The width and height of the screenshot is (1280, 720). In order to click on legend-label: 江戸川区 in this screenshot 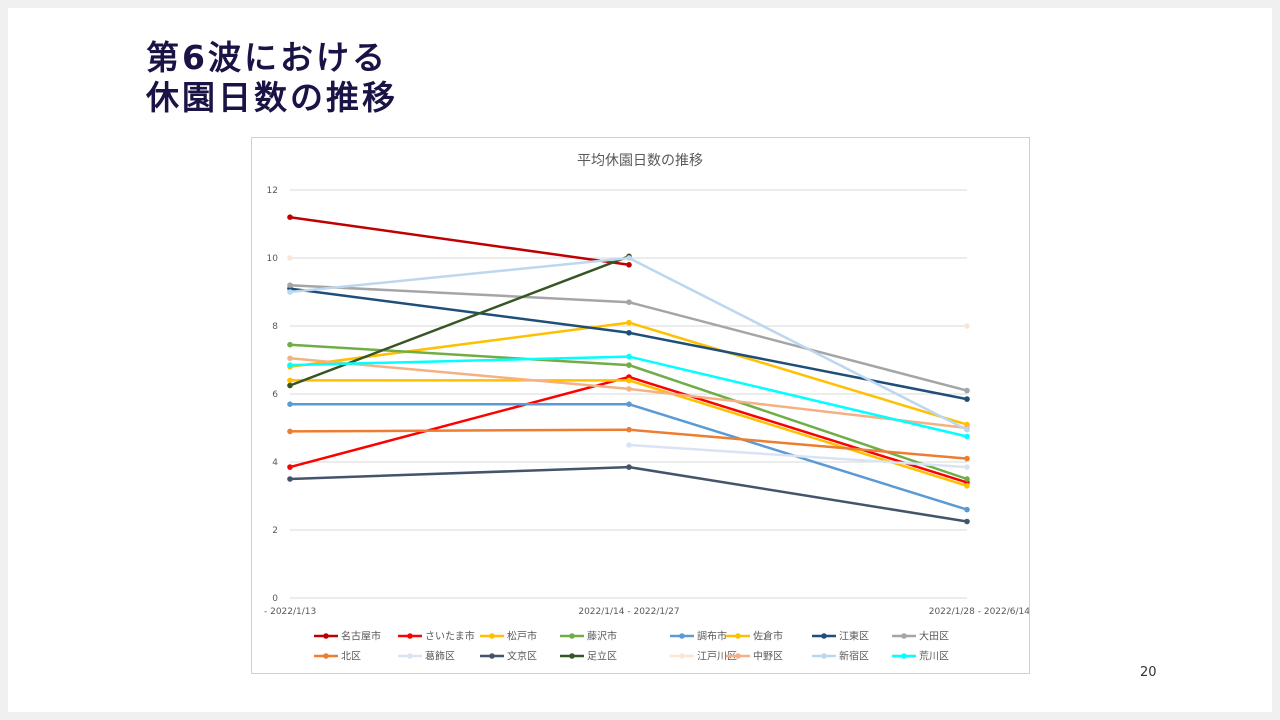, I will do `click(717, 657)`.